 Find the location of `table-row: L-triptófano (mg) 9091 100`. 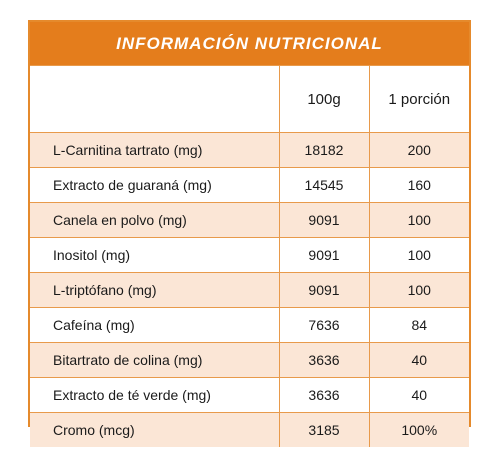

table-row: L-triptófano (mg) 9091 100 is located at coordinates (249, 290).